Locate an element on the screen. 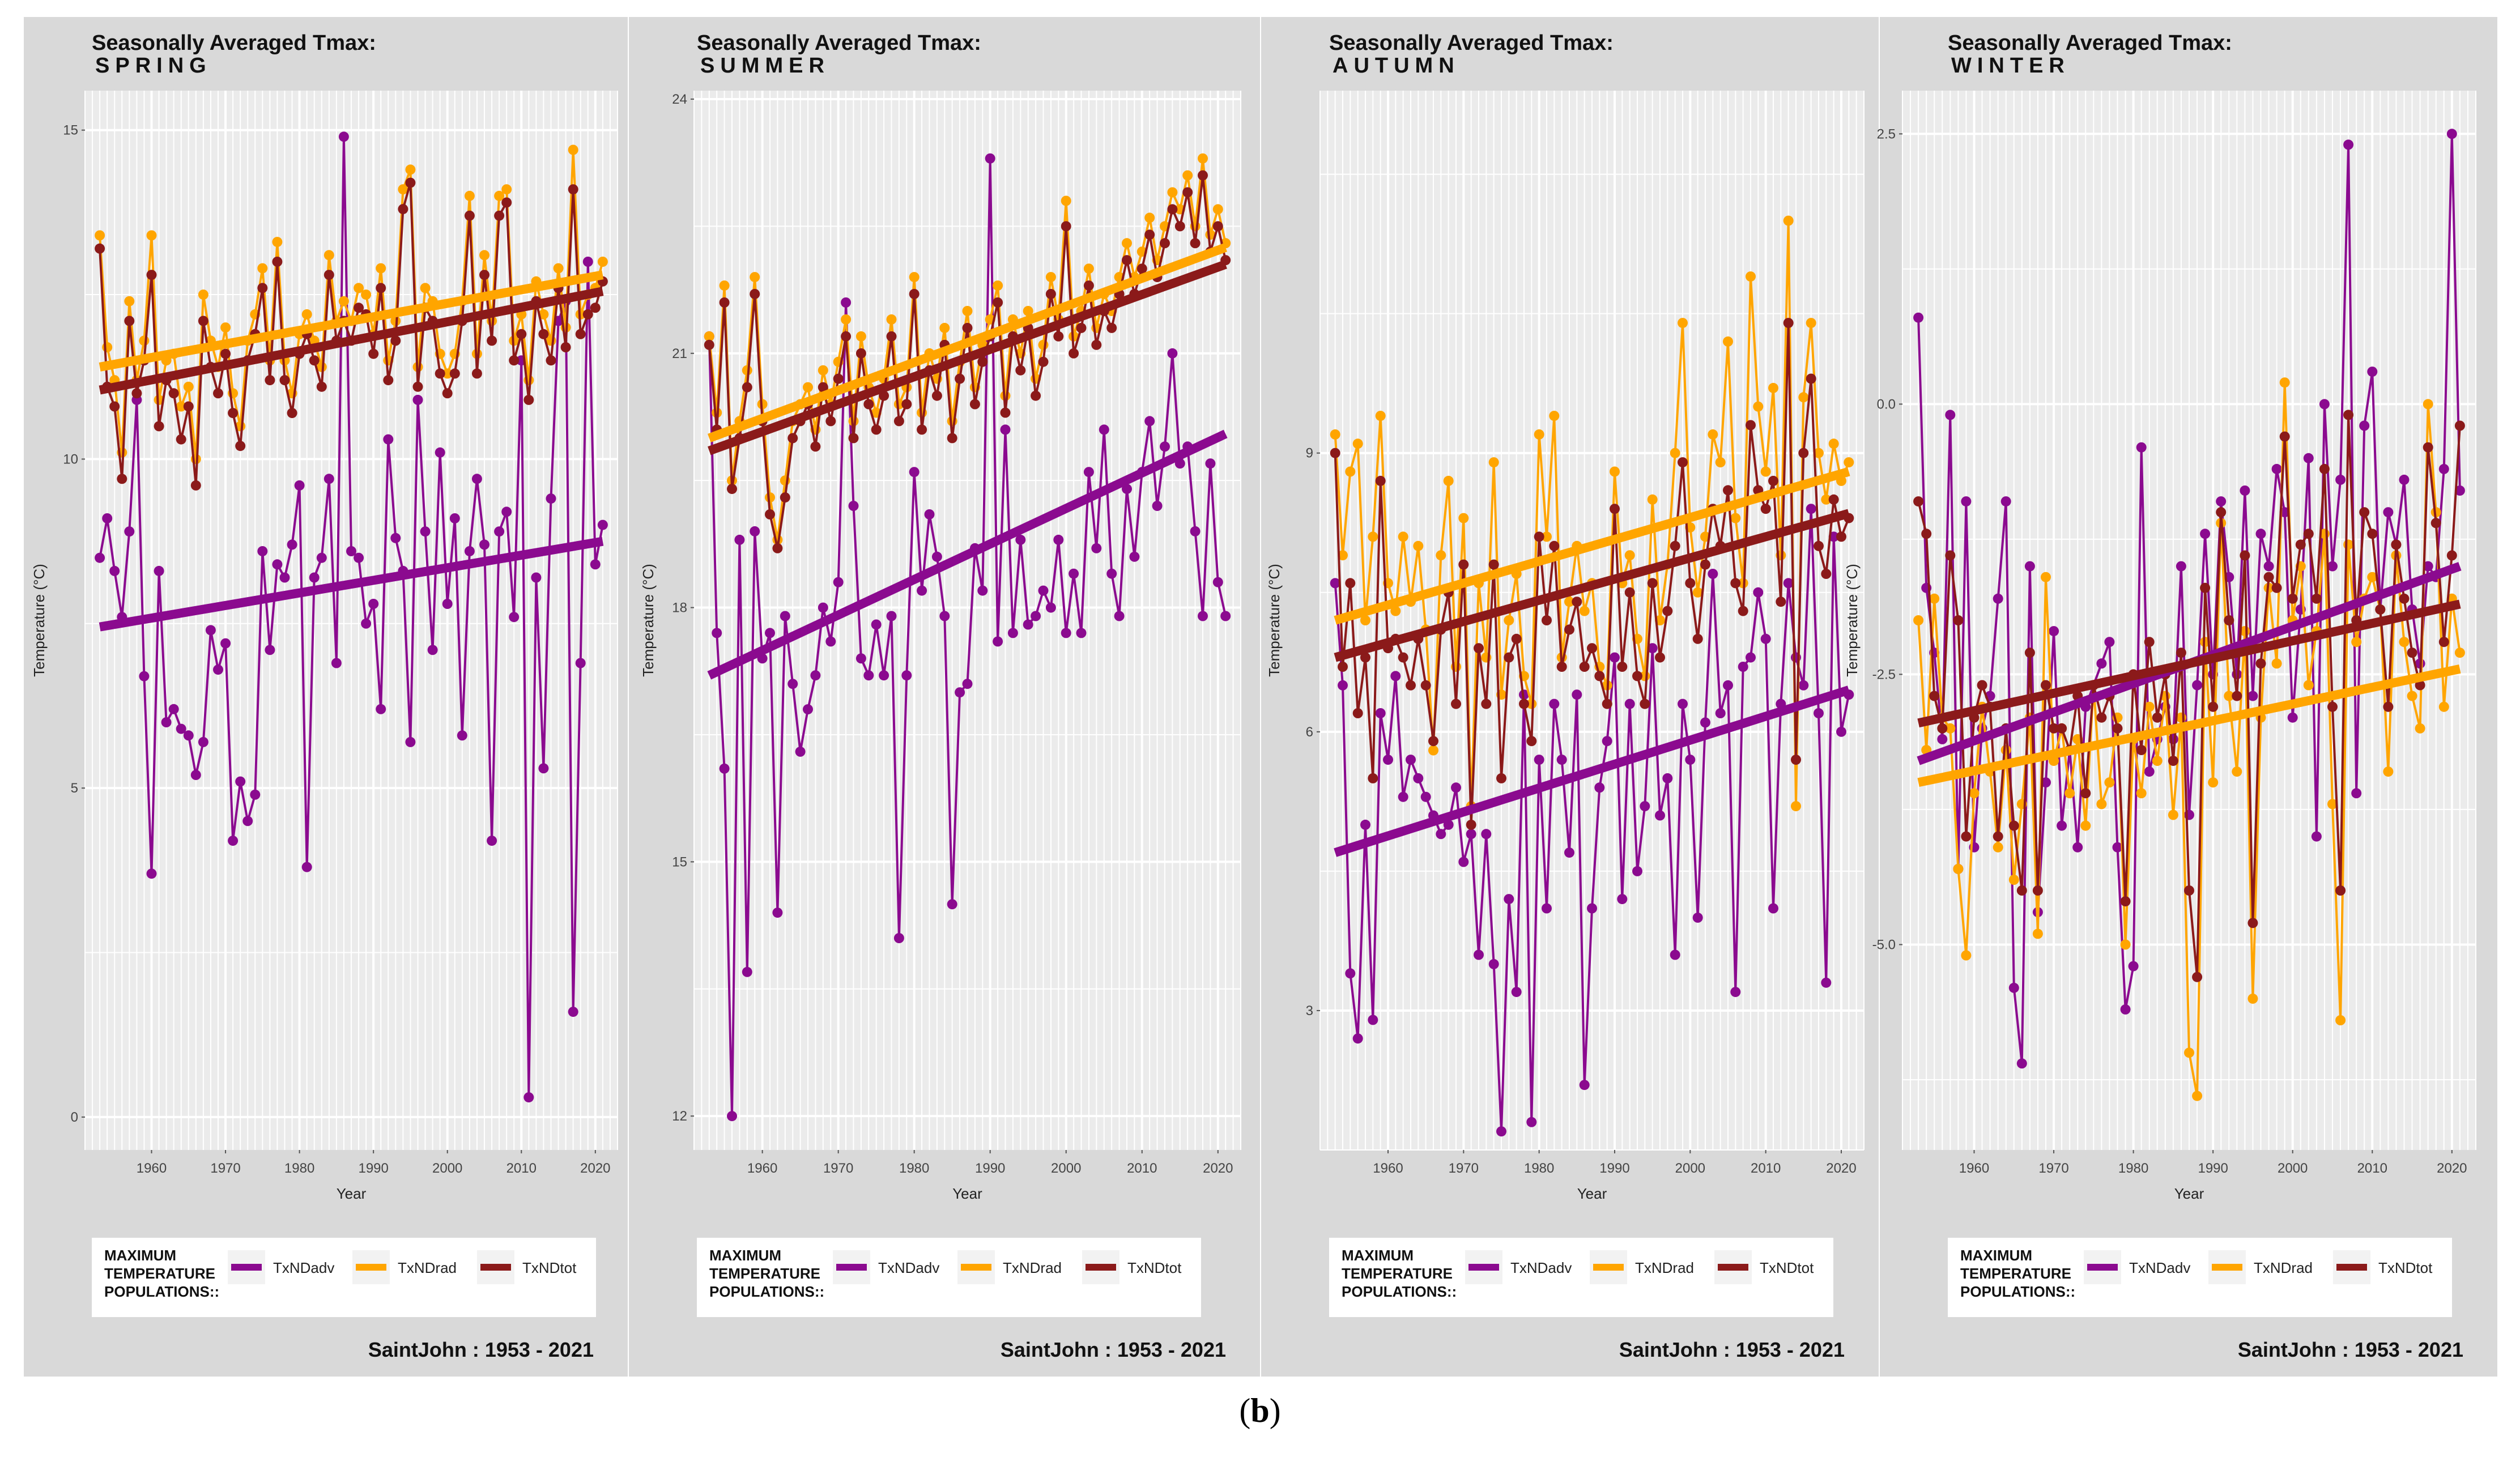 This screenshot has height=1457, width=2520. x-tick-label: 1980 is located at coordinates (299, 1168).